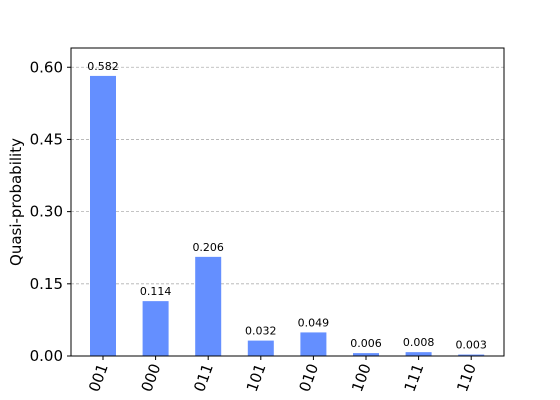 The width and height of the screenshot is (560, 400). I want to click on x-axis-ticks: 001 000 011 101 010 100 111 110, so click(282, 375).